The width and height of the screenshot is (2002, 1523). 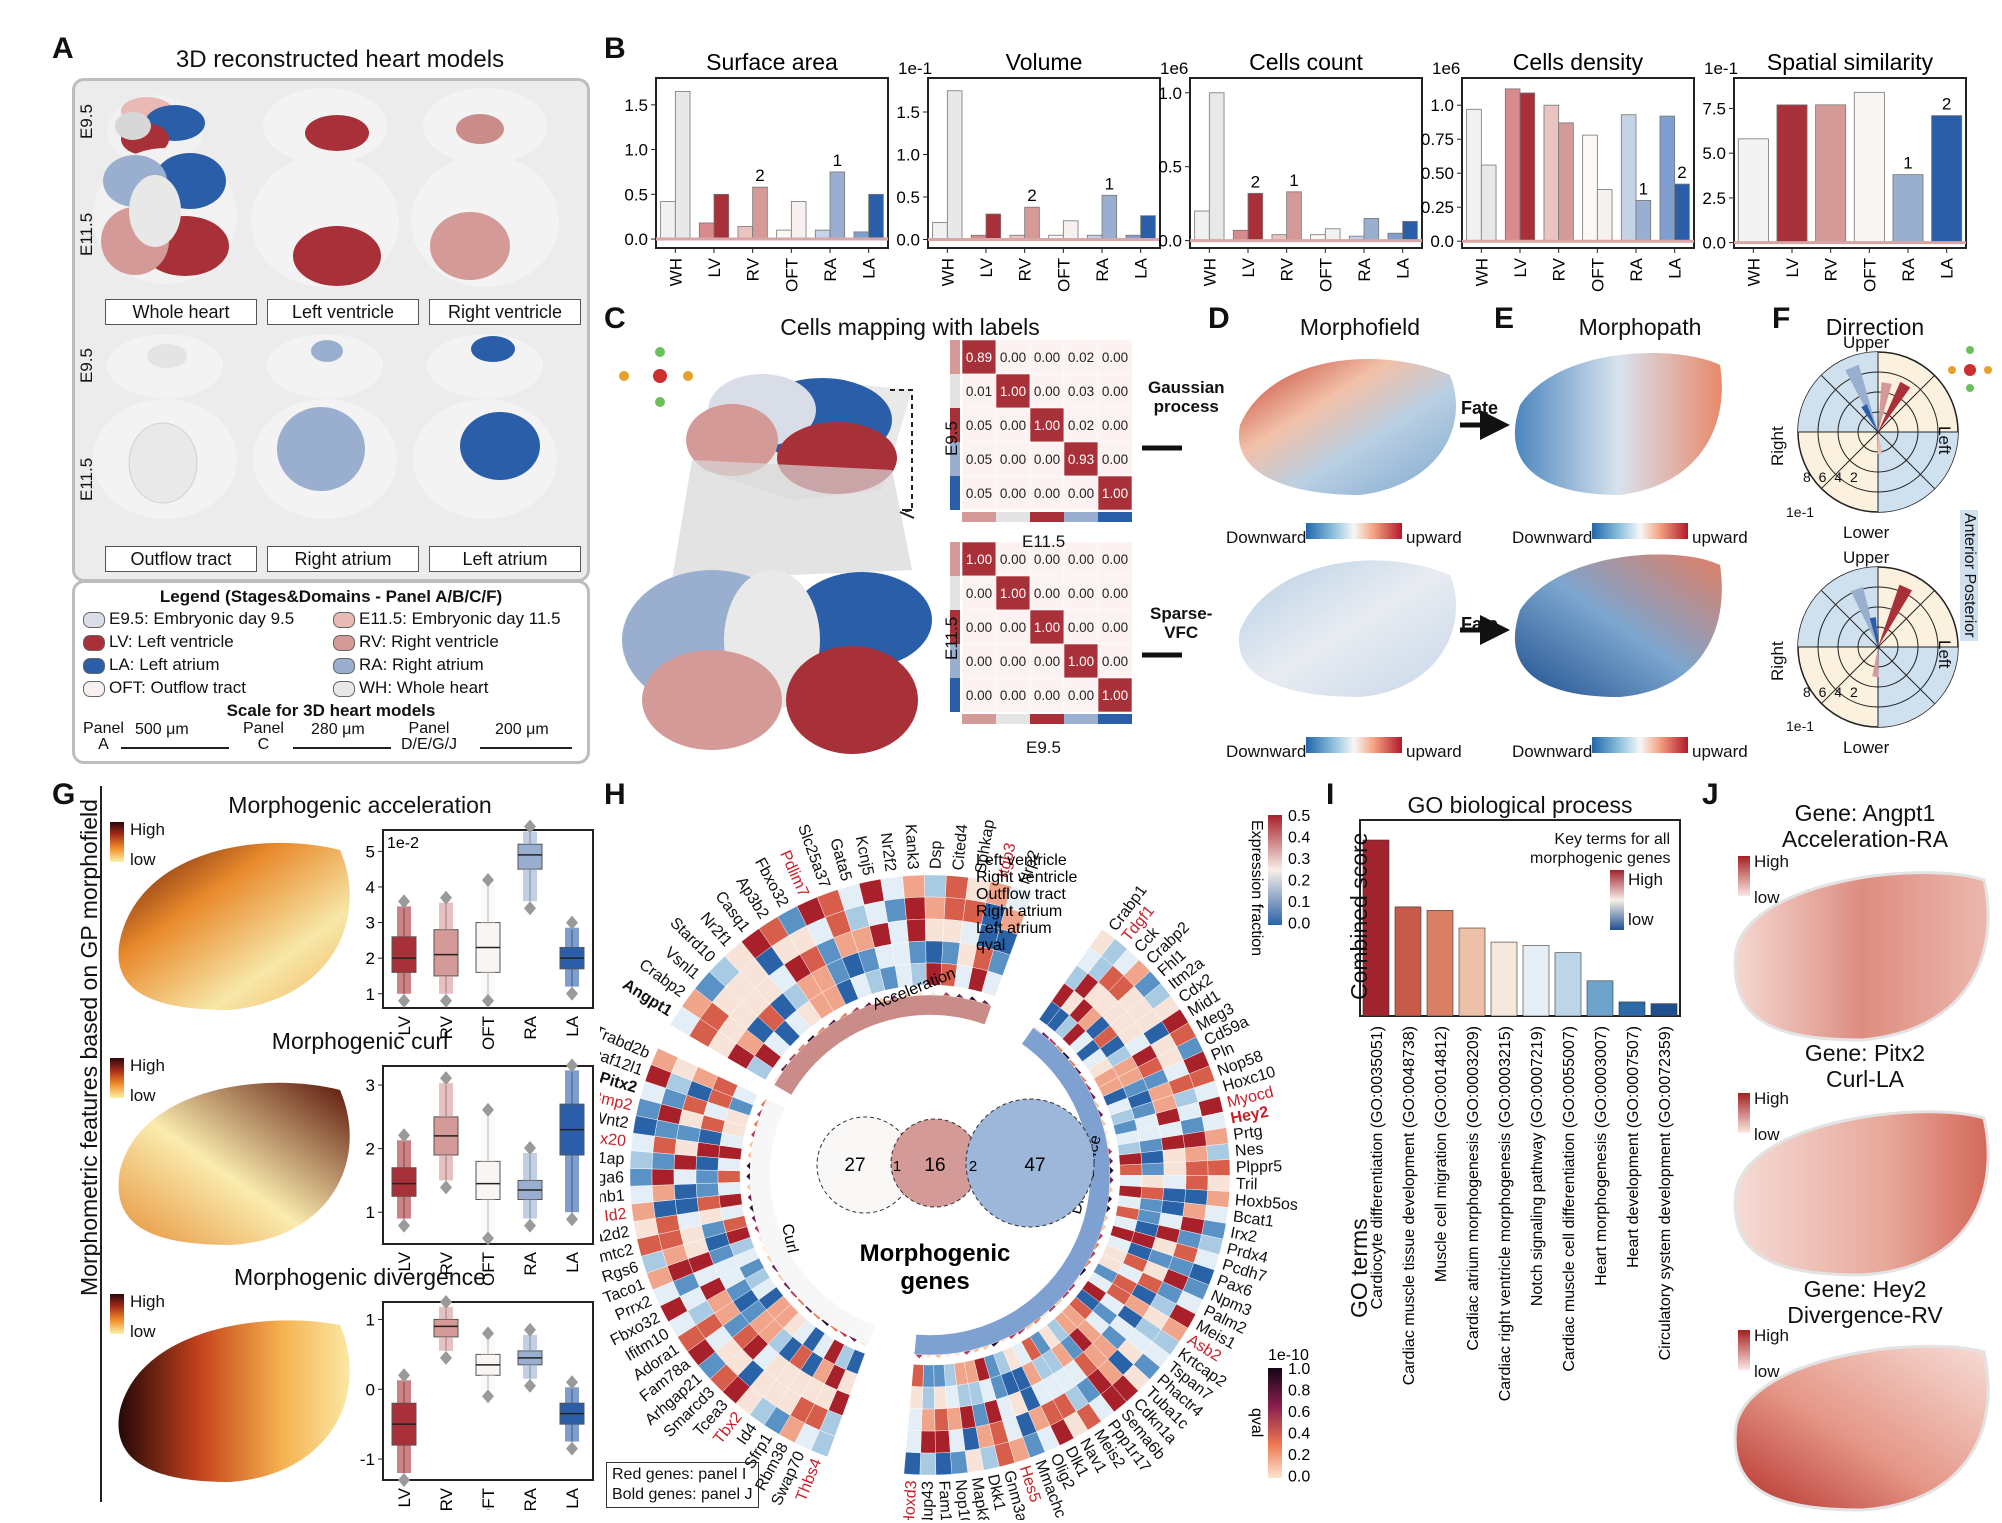 What do you see at coordinates (613, 1139) in the screenshot?
I see `h-gene-label: Tbx20` at bounding box center [613, 1139].